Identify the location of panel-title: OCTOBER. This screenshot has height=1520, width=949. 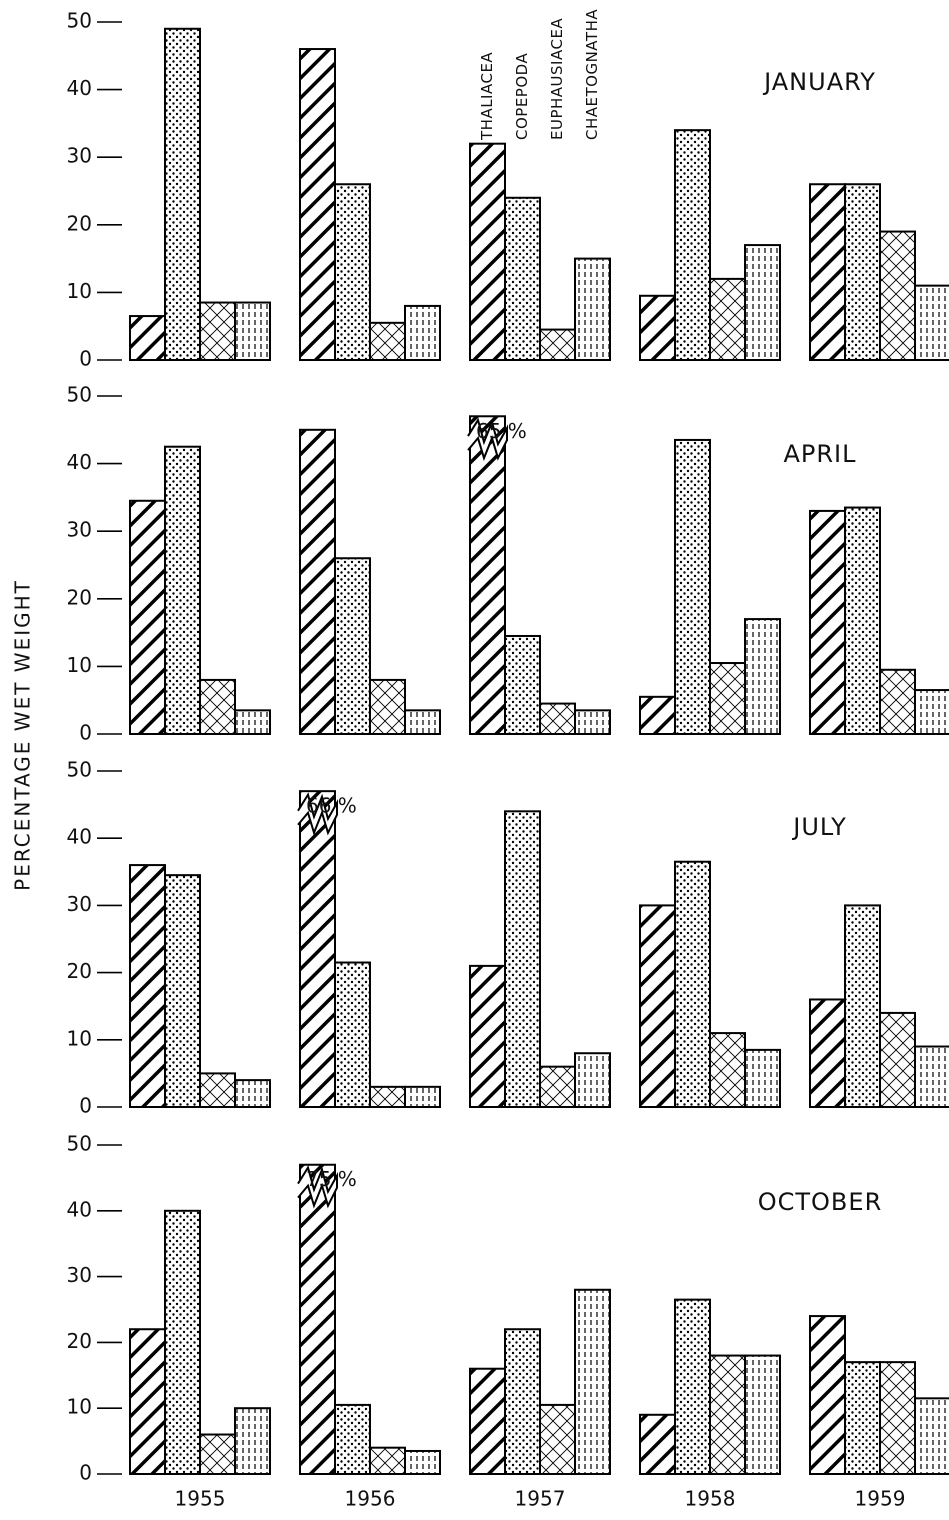
(820, 1202).